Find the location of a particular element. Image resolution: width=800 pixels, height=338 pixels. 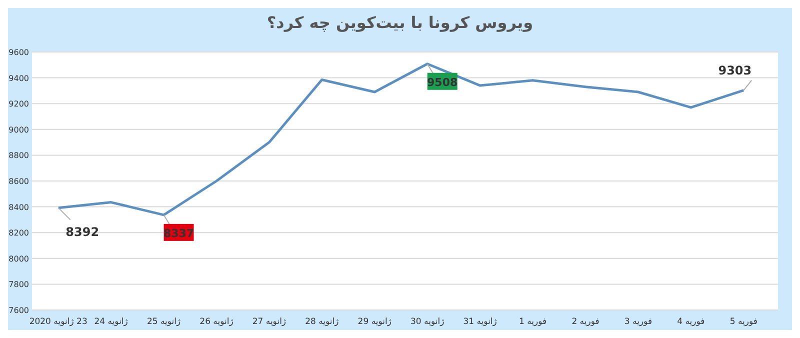

x-tick-label: 23 ژانویه 2020 is located at coordinates (58, 322).